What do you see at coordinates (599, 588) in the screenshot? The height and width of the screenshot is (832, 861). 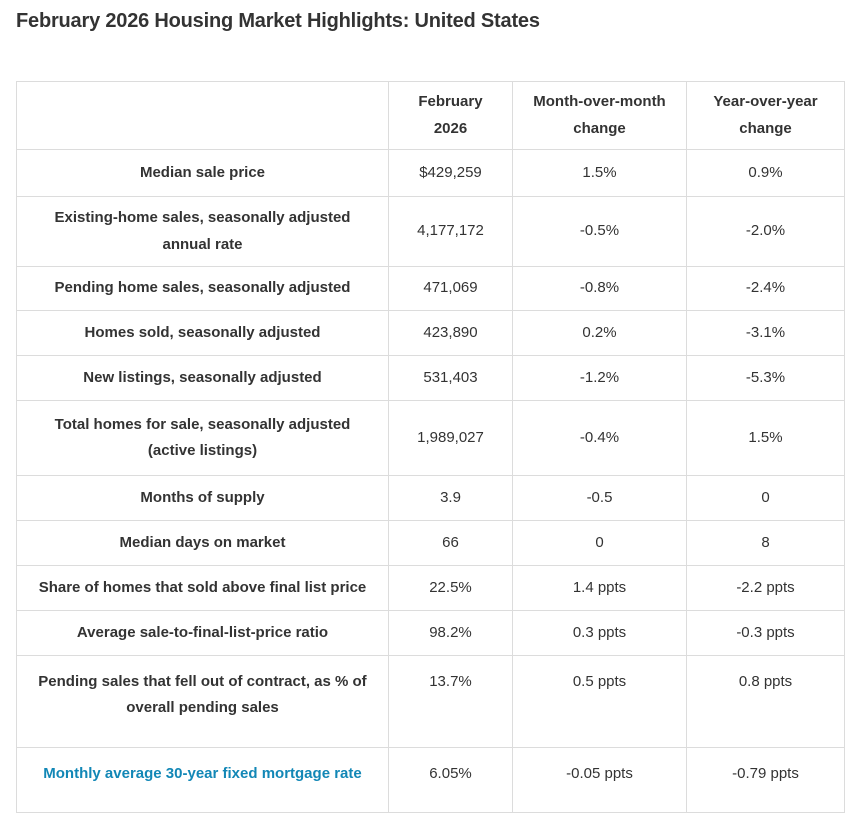 I see `mom-value: 1.4 ppts` at bounding box center [599, 588].